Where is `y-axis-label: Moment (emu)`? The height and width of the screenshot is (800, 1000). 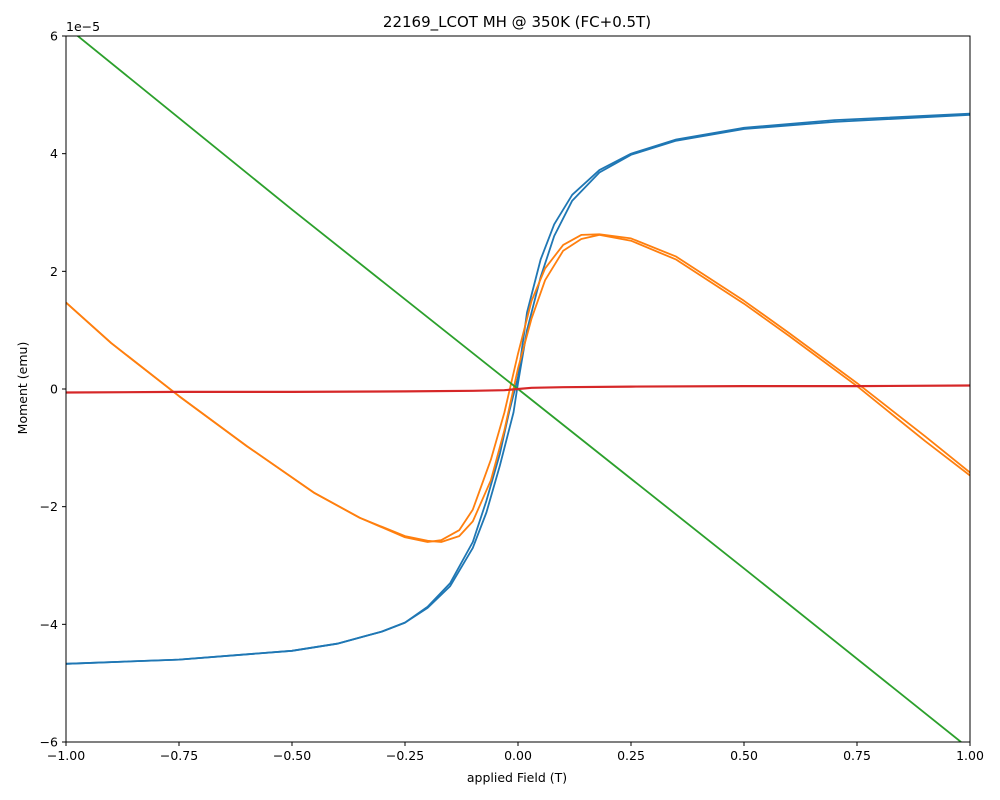 y-axis-label: Moment (emu) is located at coordinates (22, 388).